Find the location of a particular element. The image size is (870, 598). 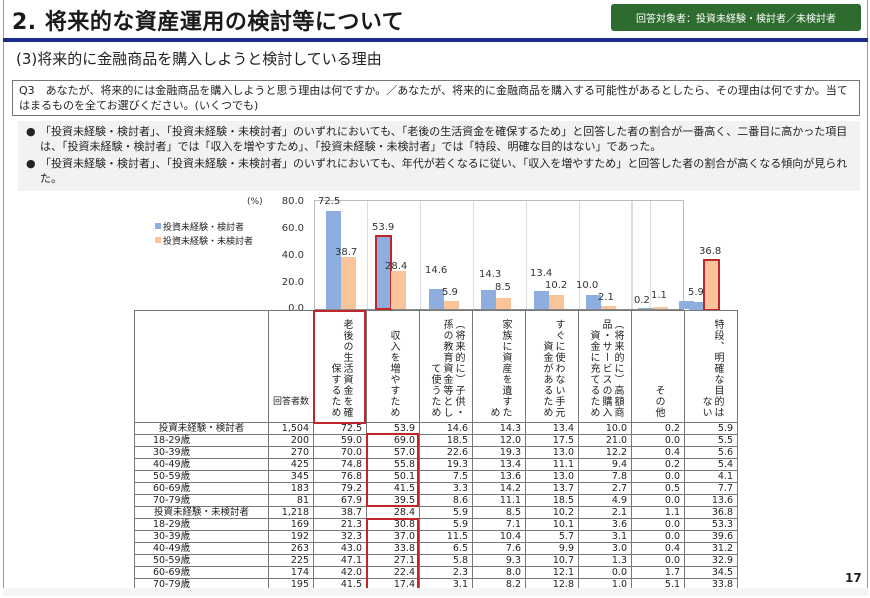

value-cell: 53.3 is located at coordinates (711, 524).